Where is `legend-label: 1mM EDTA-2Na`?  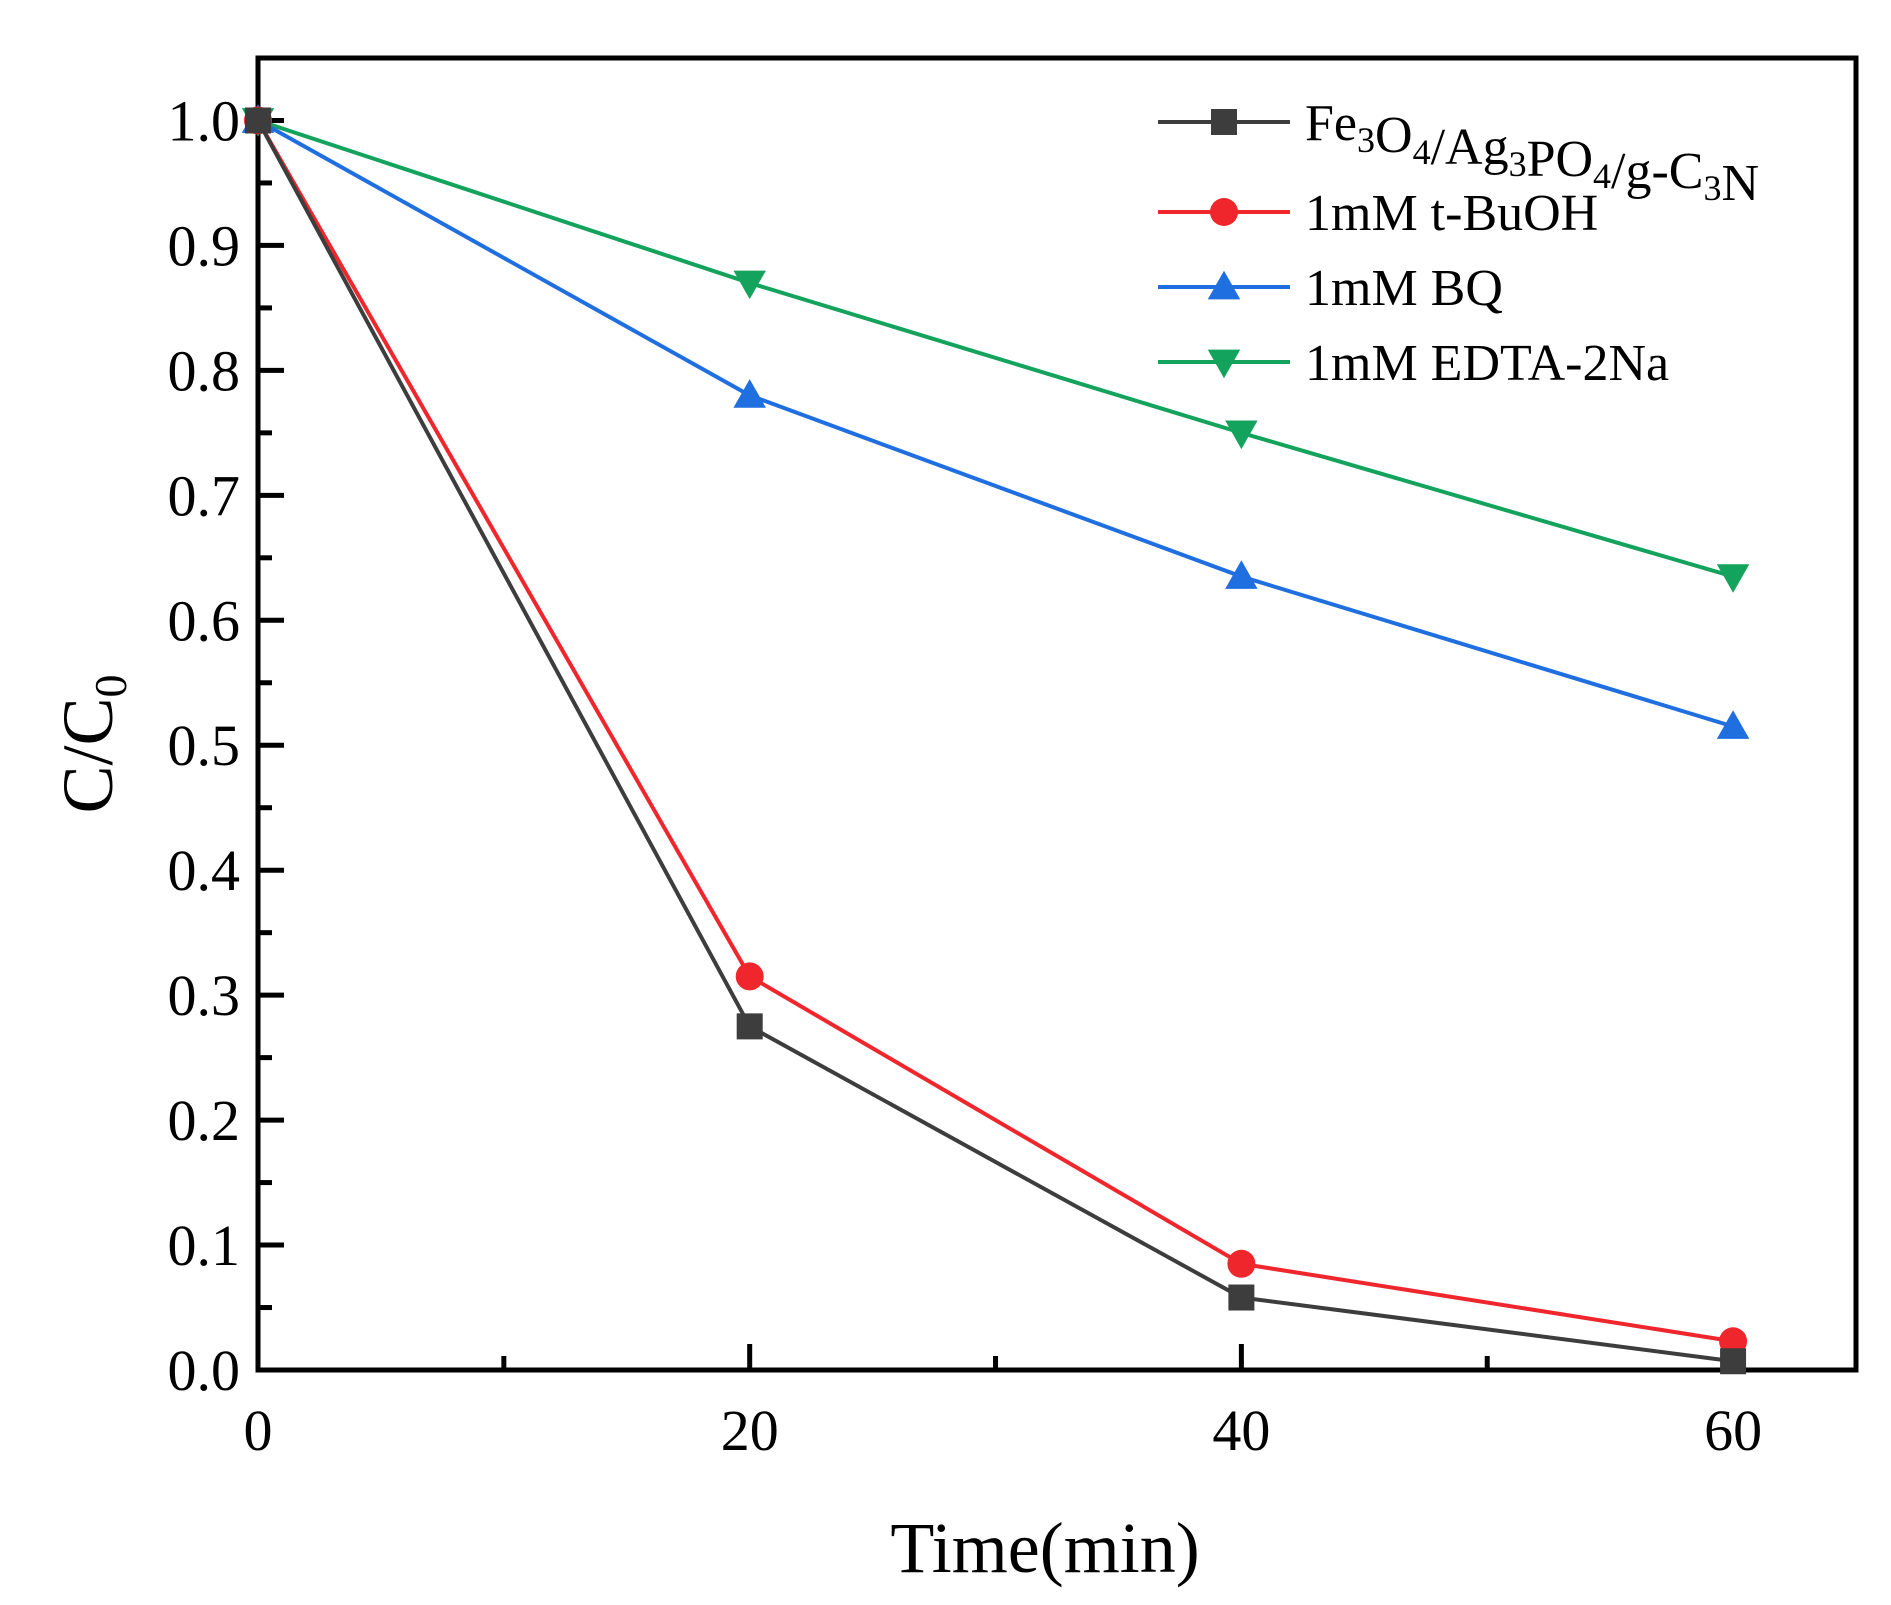
legend-label: 1mM EDTA-2Na is located at coordinates (1487, 363).